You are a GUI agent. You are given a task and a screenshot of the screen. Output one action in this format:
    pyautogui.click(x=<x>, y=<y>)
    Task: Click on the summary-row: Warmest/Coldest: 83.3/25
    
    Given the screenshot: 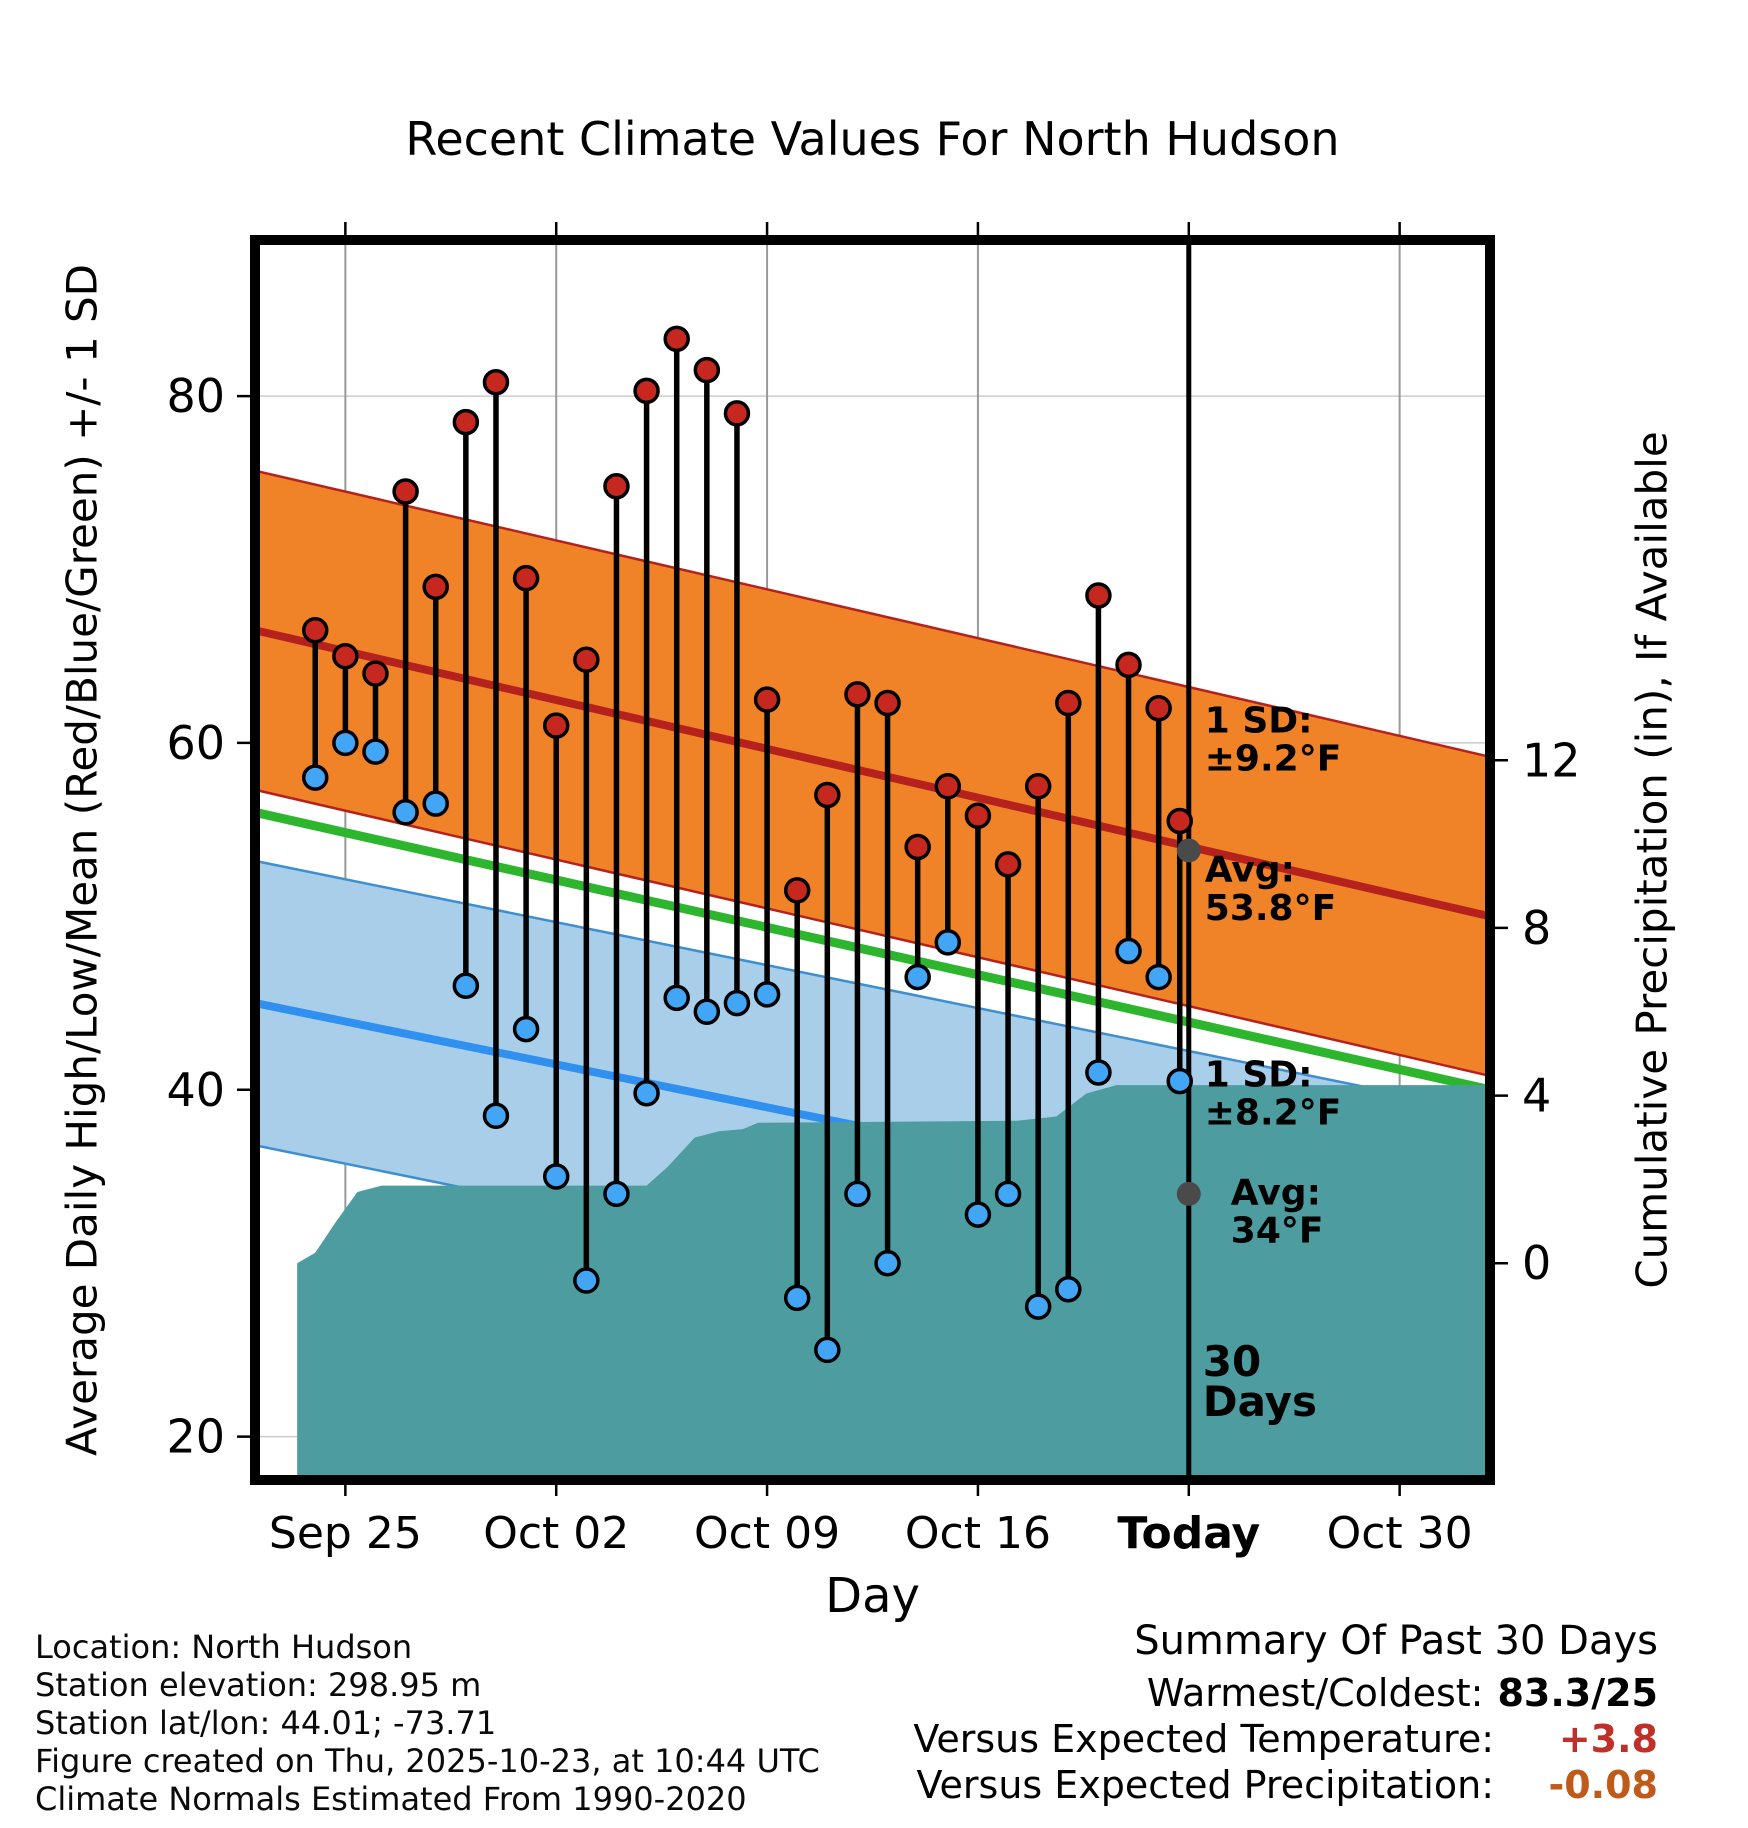 What is the action you would take?
    pyautogui.click(x=1285, y=1693)
    